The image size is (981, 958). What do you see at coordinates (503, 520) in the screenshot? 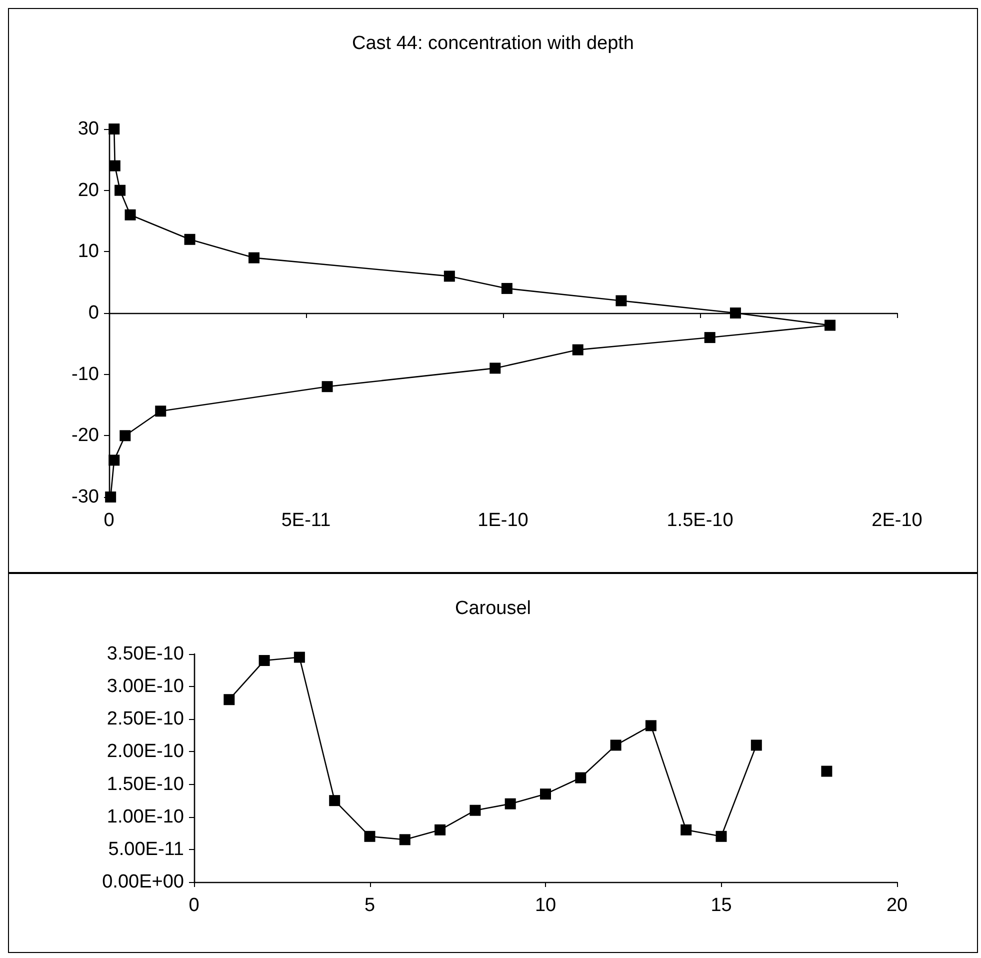
I see `x-tick-label: 1E-10` at bounding box center [503, 520].